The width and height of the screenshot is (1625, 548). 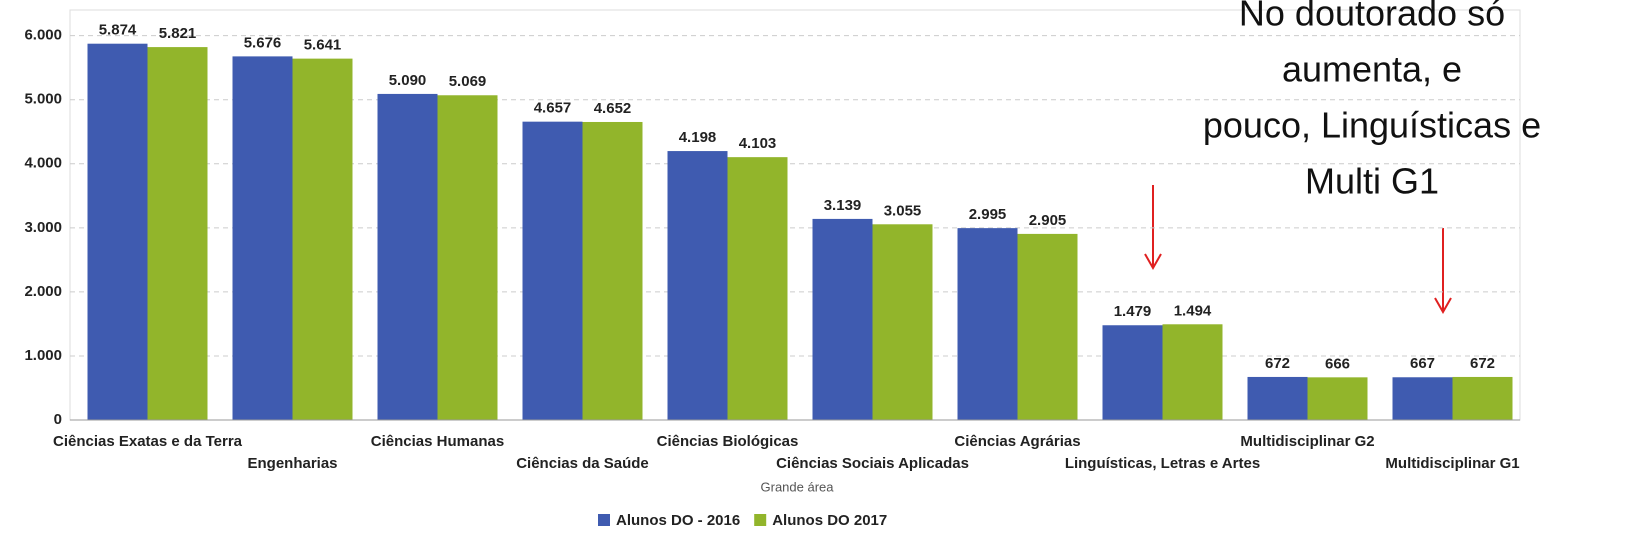 I want to click on y-tick-label: 4.000, so click(x=43, y=163).